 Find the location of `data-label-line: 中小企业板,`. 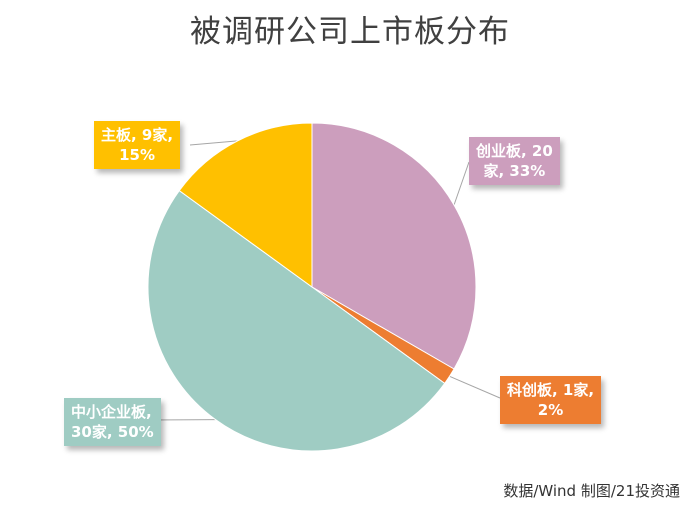

data-label-line: 中小企业板, is located at coordinates (111, 412).